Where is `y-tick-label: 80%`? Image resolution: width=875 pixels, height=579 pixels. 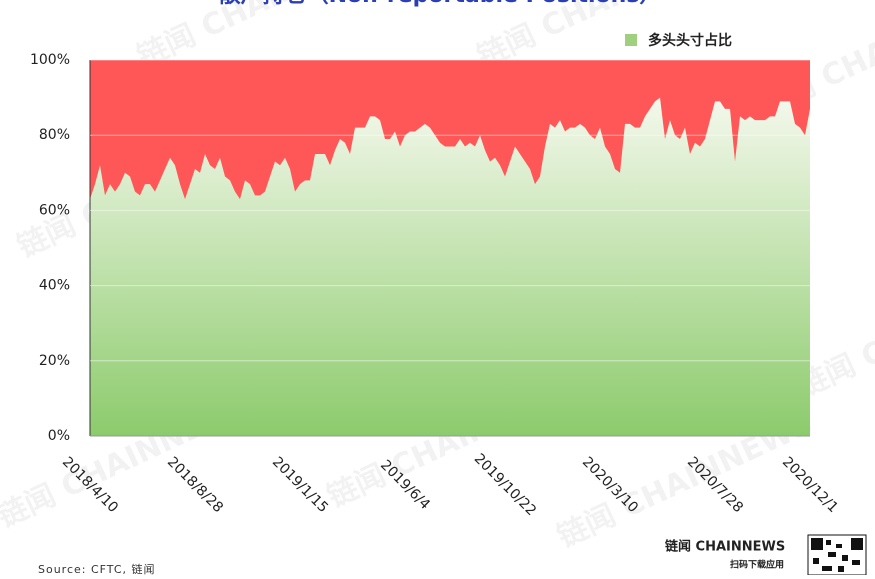 y-tick-label: 80% is located at coordinates (54, 135).